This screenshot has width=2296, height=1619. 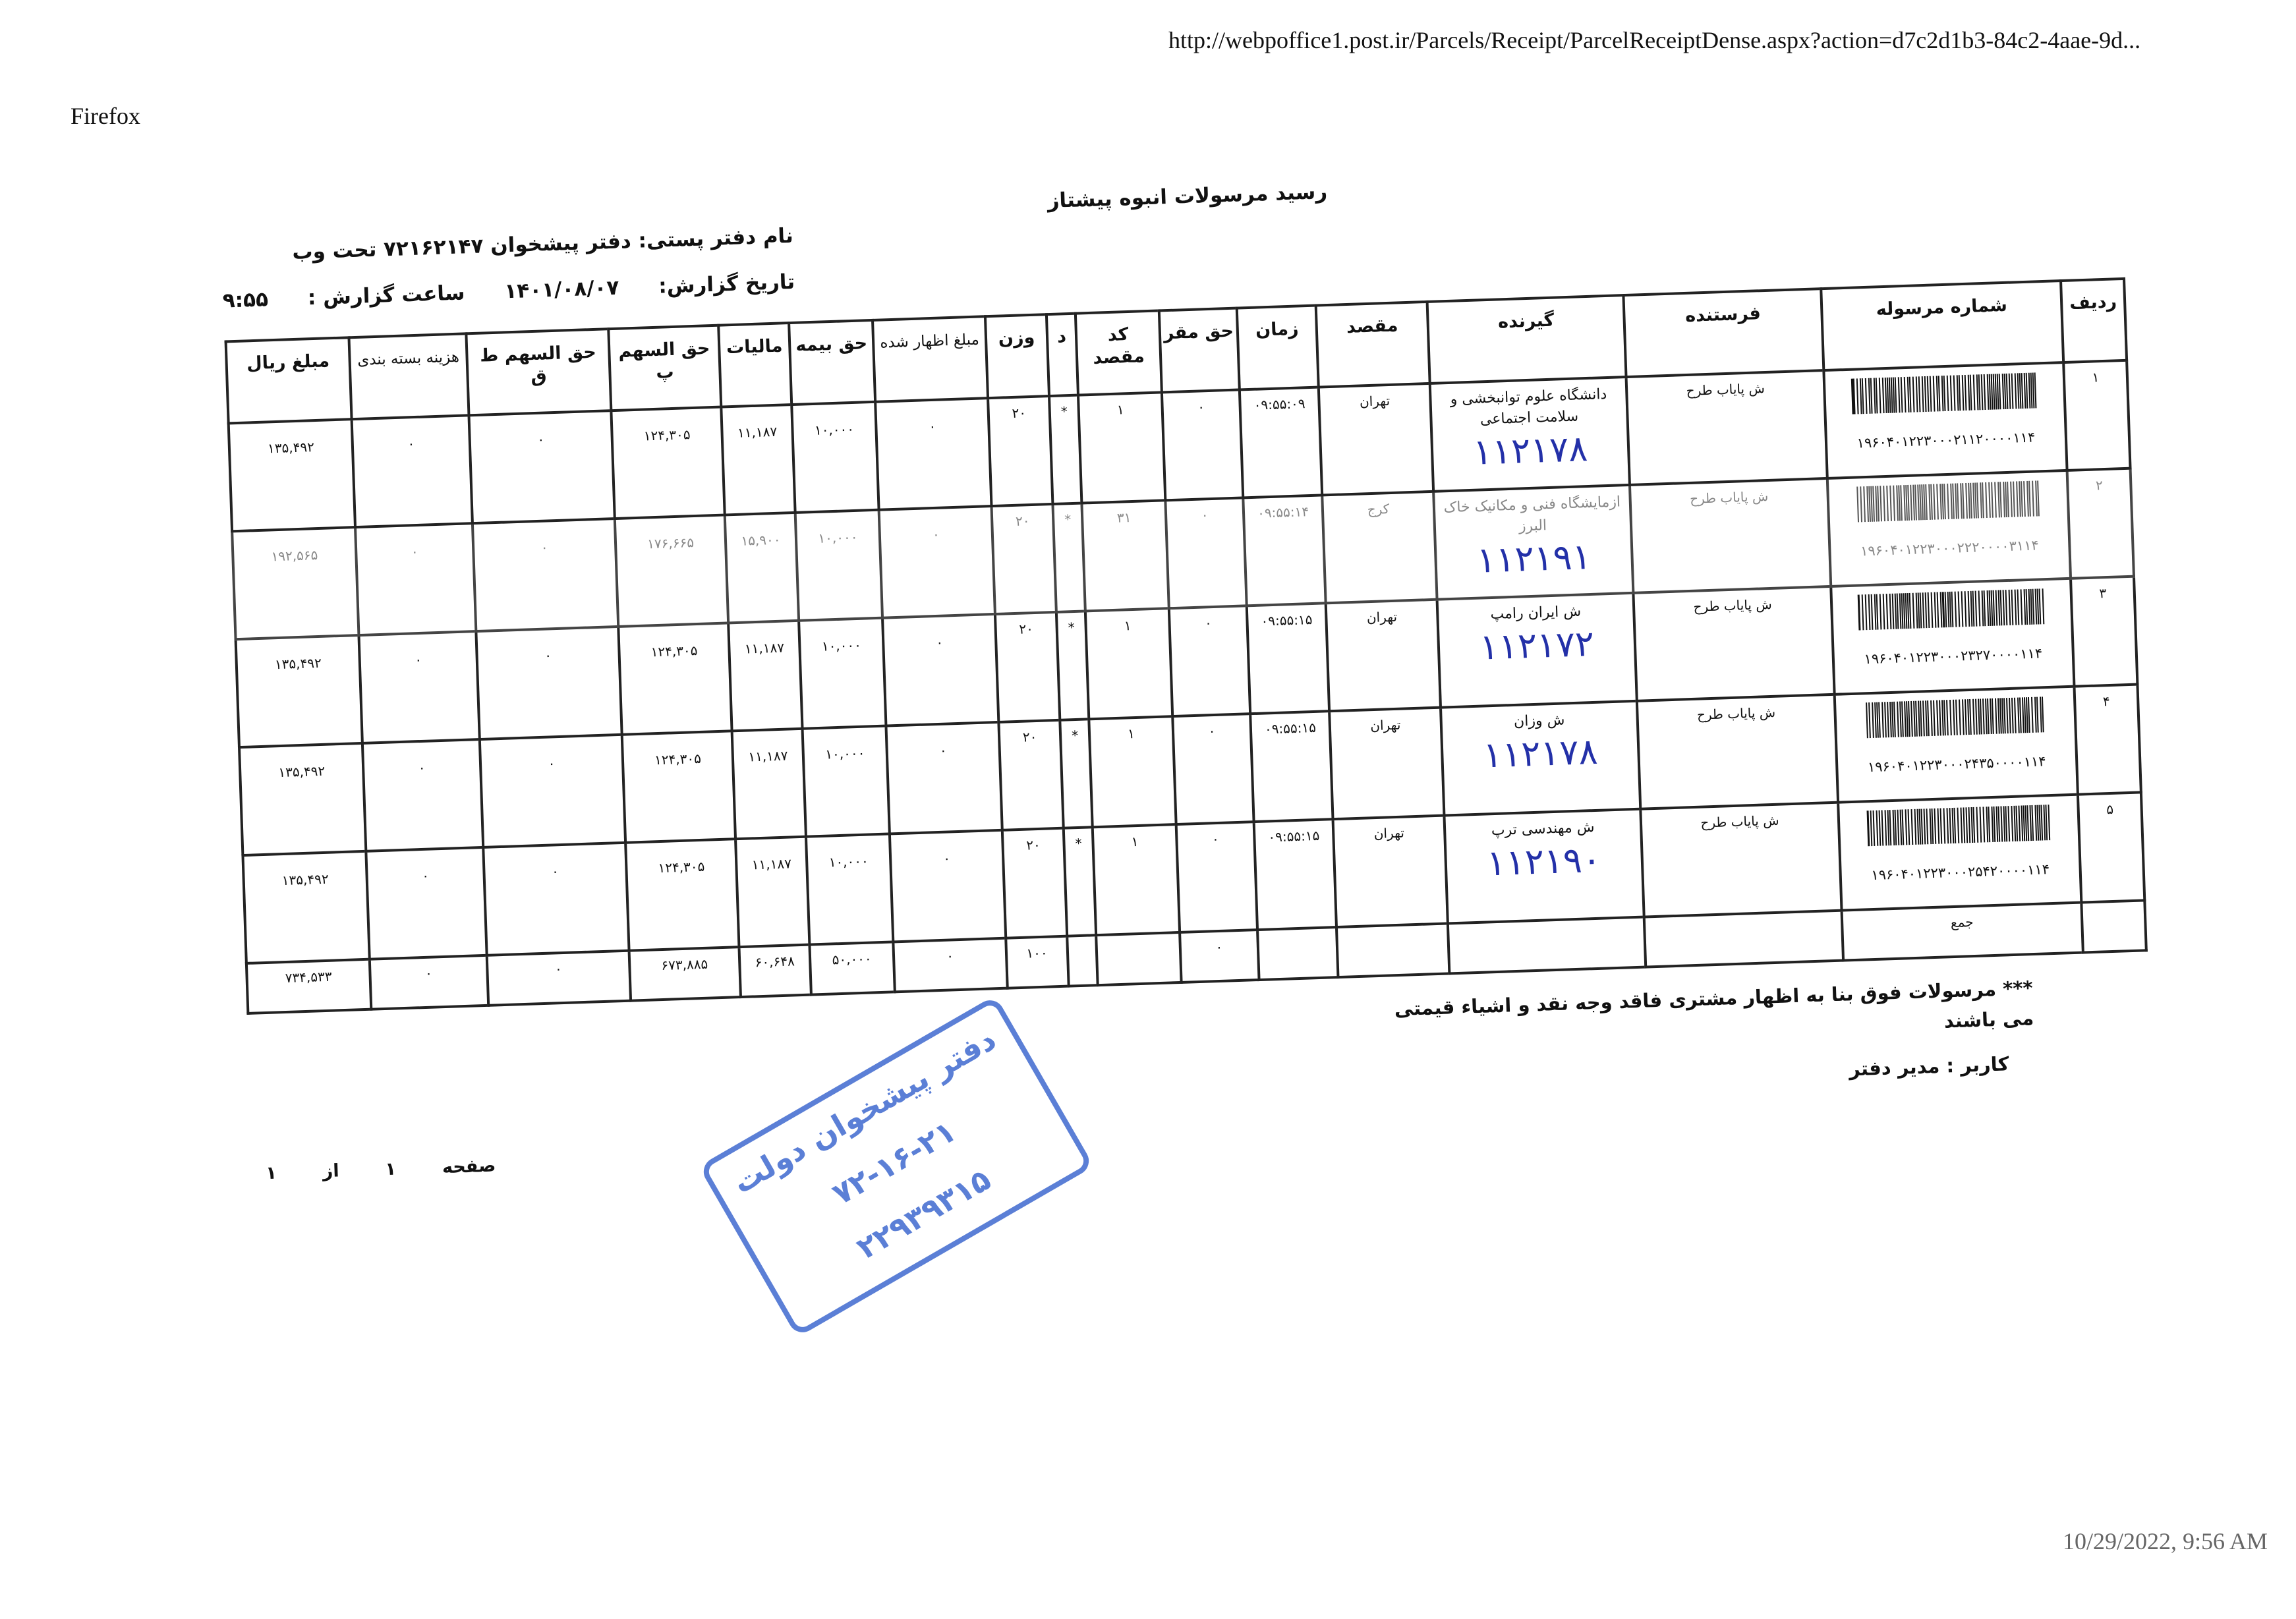 I want to click on column-header-destination-code: کد مقصد, so click(x=1118, y=352).